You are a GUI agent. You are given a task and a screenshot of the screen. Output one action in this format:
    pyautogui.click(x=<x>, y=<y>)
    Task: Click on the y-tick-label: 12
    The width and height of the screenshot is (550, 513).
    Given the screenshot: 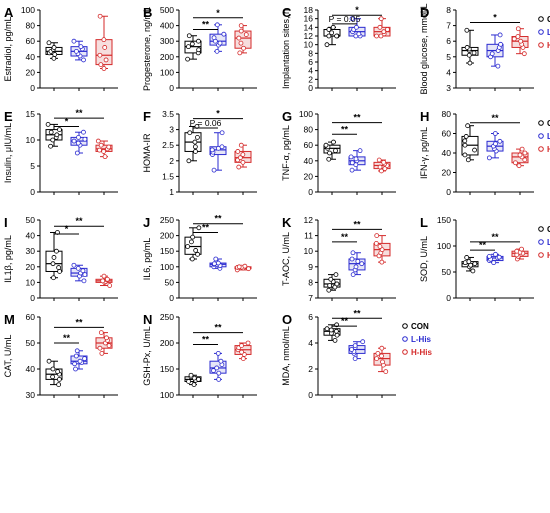 What is the action you would take?
    pyautogui.click(x=309, y=36)
    